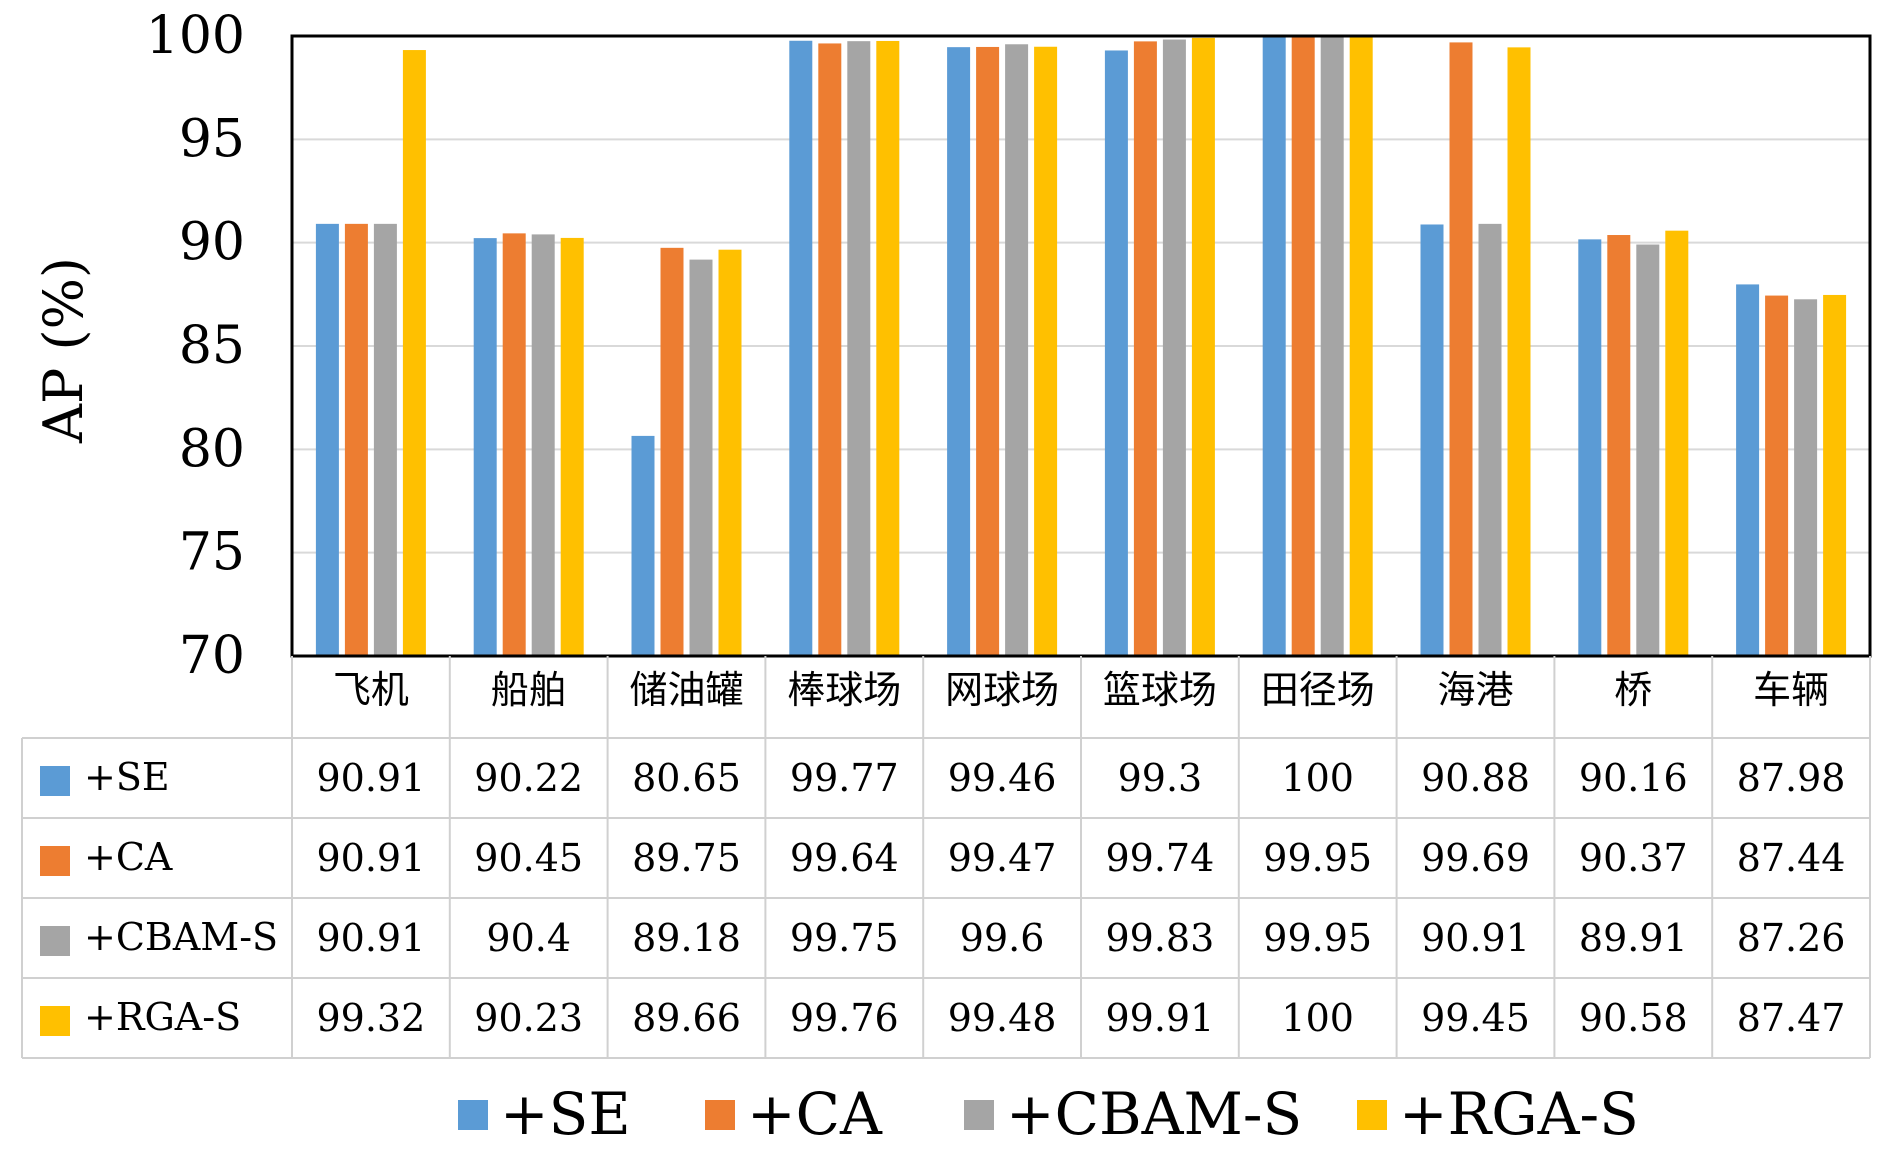 This screenshot has width=1890, height=1150. Describe the element at coordinates (686, 778) in the screenshot. I see `table-cell: 80.65` at that location.